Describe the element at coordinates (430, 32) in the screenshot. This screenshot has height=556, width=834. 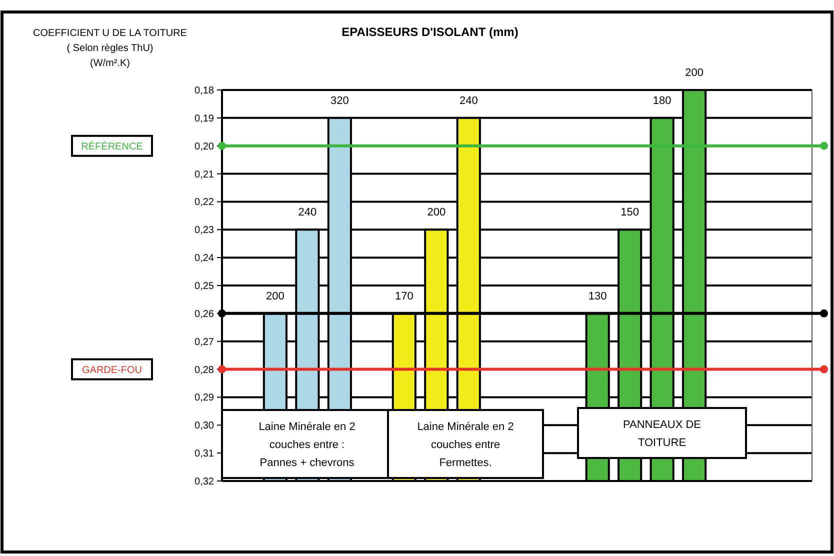
I see `chart-title: EPAISSEURS D'ISOLANT (mm)` at that location.